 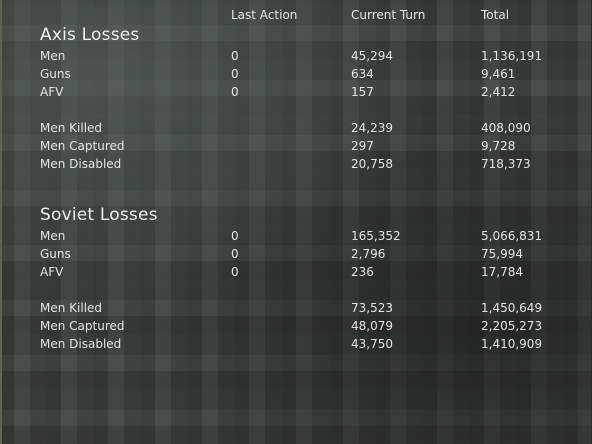 What do you see at coordinates (296, 74) in the screenshot?
I see `axis-row-guns: Guns 0 634 9,461` at bounding box center [296, 74].